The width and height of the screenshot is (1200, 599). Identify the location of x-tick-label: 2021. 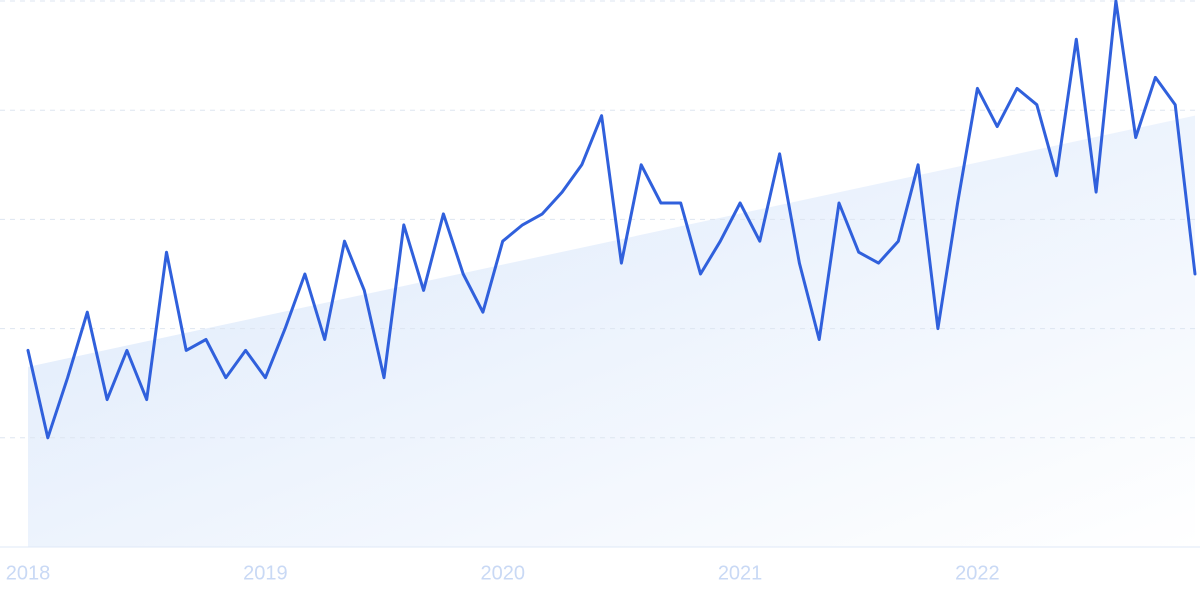
(740, 573).